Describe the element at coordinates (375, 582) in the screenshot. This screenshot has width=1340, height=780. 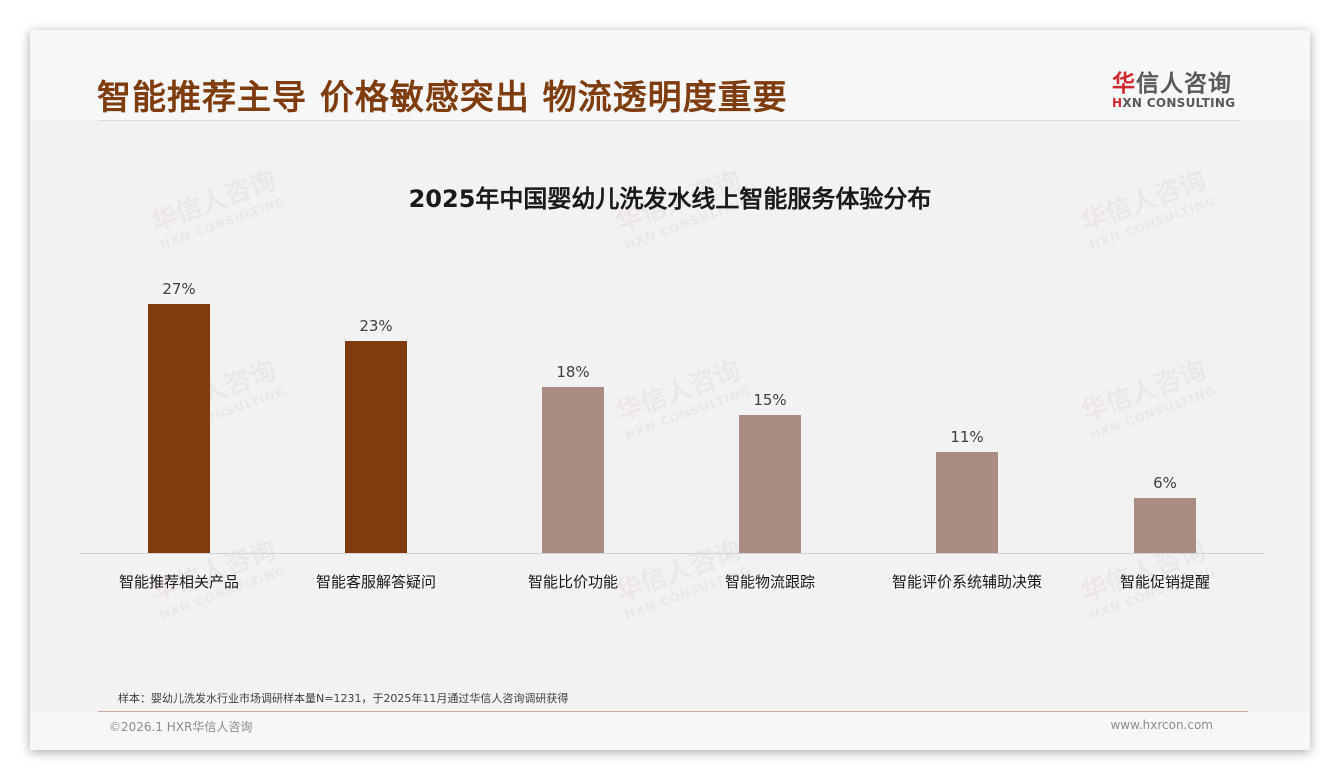
I see `category-label: 智能客服解答疑问` at that location.